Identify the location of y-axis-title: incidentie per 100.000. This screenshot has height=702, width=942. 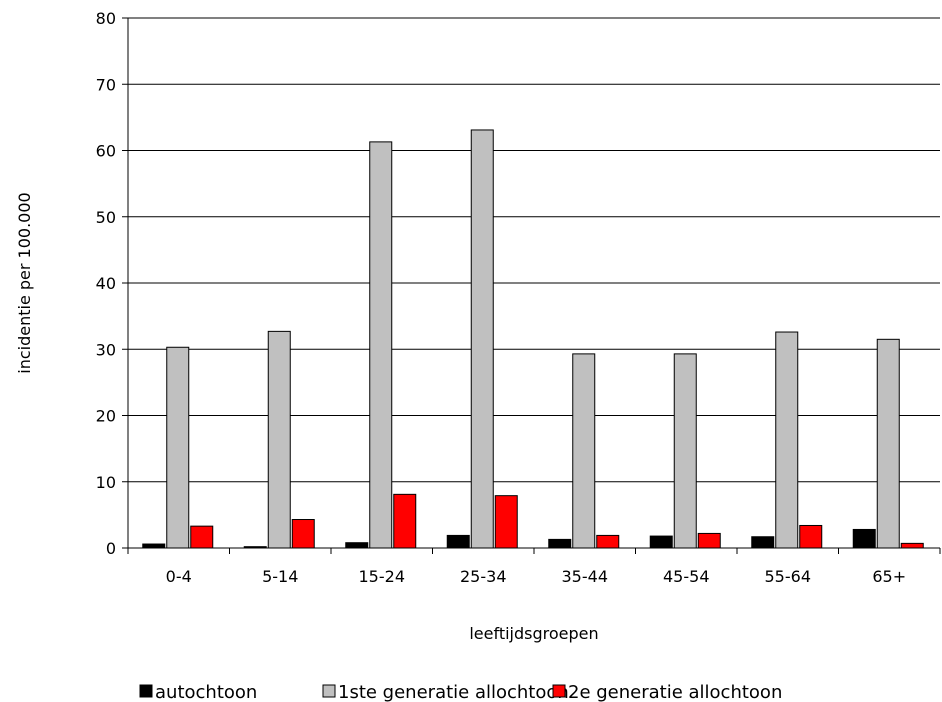
(24, 282).